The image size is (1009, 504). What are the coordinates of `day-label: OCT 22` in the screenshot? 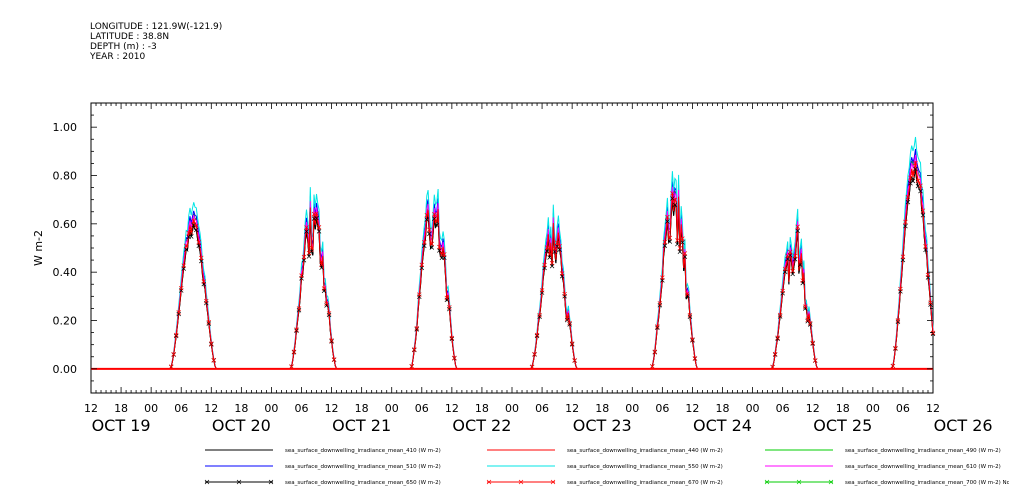 It's located at (481, 425).